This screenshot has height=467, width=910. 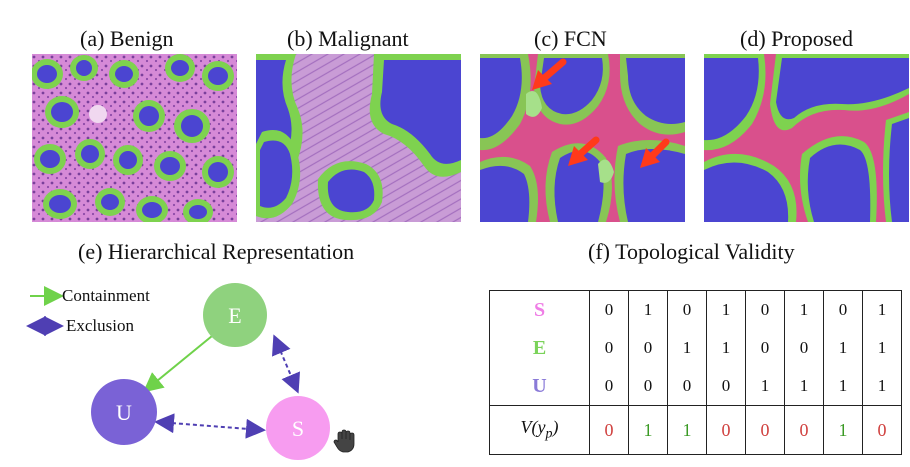 I want to click on exclusion-edge-u-s, so click(x=210, y=426).